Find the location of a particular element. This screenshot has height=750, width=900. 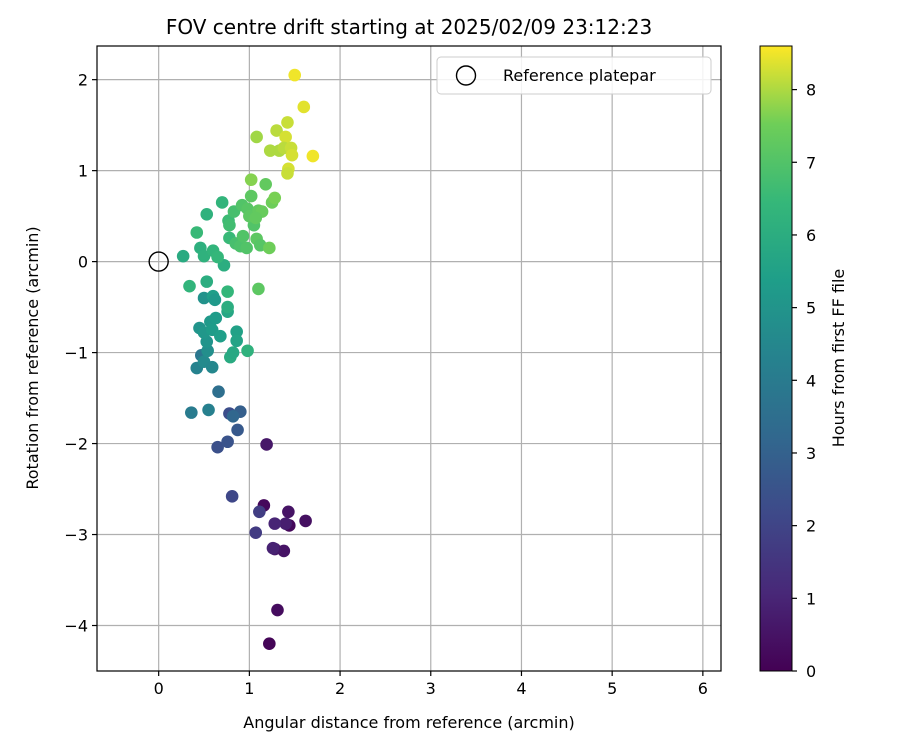

legend-box is located at coordinates (574, 75).